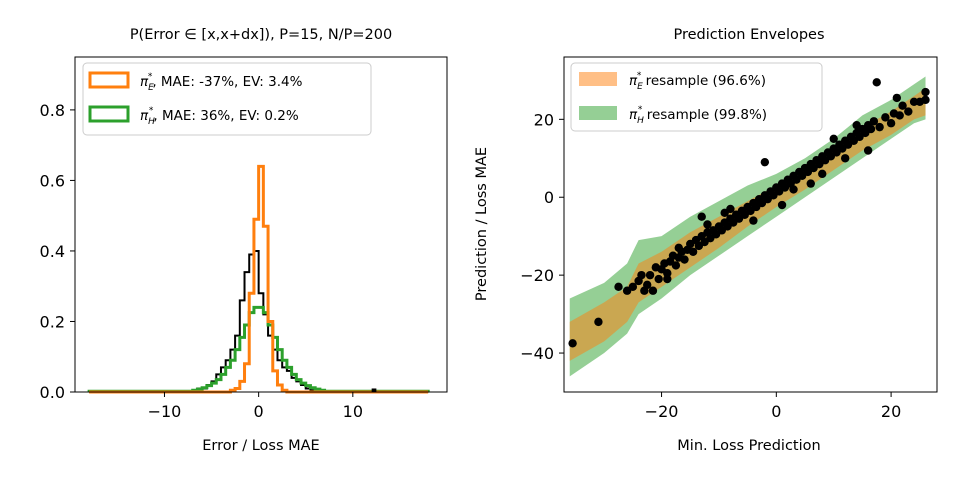 The width and height of the screenshot is (960, 480). I want to click on histogram-y-tick-label: 0.0, so click(52, 392).